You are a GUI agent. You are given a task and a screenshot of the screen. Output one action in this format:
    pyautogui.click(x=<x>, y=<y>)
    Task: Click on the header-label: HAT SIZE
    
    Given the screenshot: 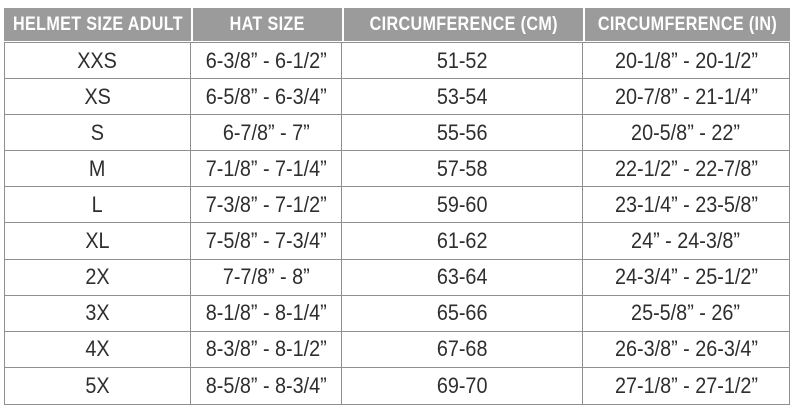 What is the action you would take?
    pyautogui.click(x=267, y=24)
    